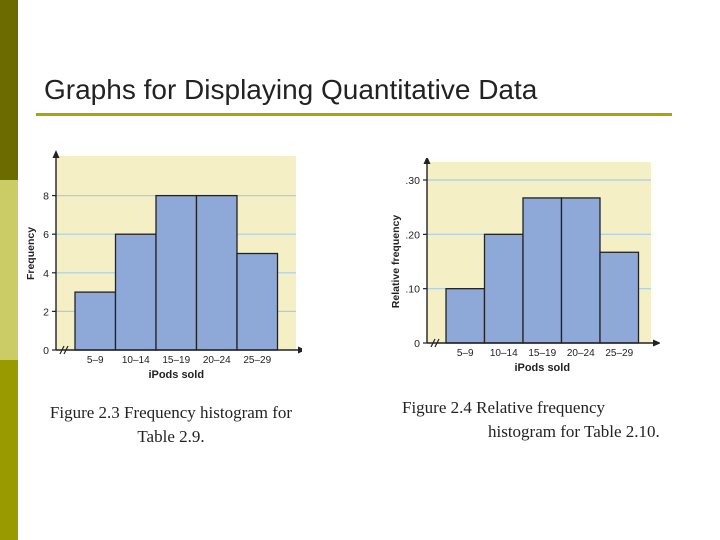 Image resolution: width=720 pixels, height=540 pixels. What do you see at coordinates (291, 89) in the screenshot?
I see `page-title: Graphs for Displaying Quantitative Data` at bounding box center [291, 89].